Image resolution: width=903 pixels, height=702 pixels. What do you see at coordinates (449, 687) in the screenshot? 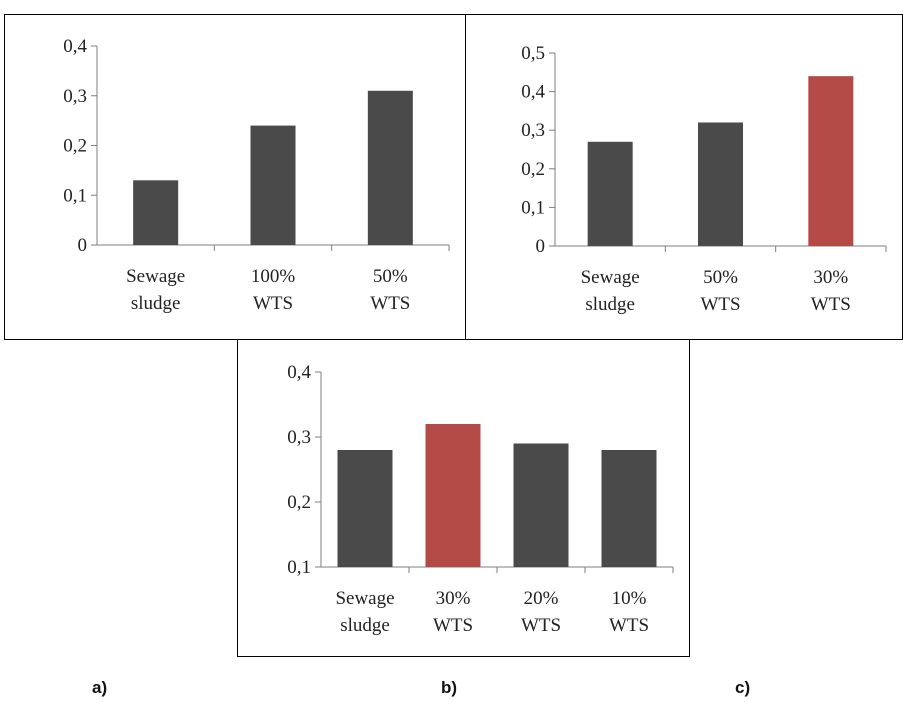
I see `caption-b: b)` at bounding box center [449, 687].